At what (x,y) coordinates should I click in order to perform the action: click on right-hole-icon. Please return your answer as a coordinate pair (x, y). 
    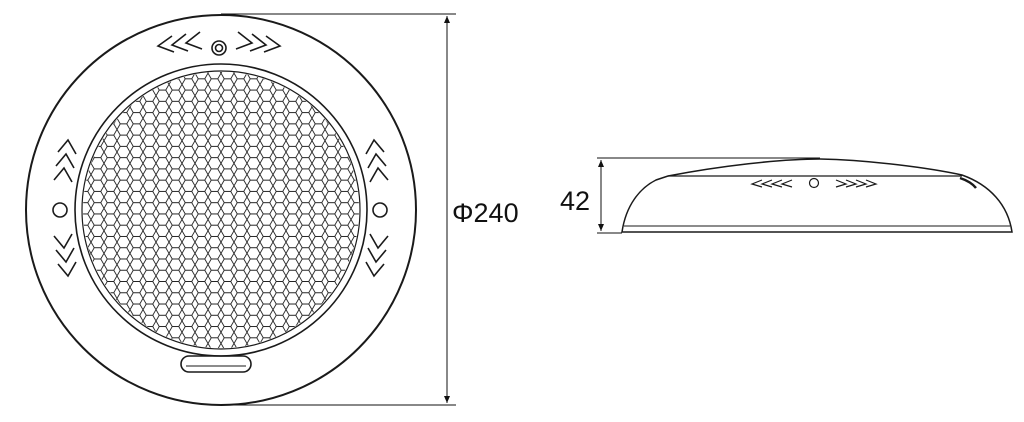
    Looking at the image, I should click on (380, 210).